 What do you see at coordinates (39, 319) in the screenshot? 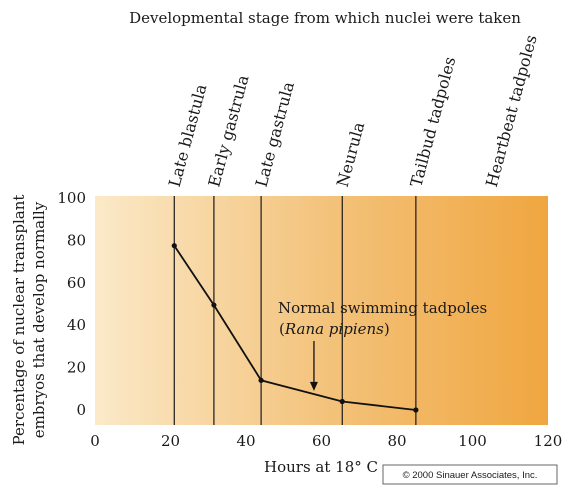
I see `y-axis-title-line2: embryos that develop normally` at bounding box center [39, 319].